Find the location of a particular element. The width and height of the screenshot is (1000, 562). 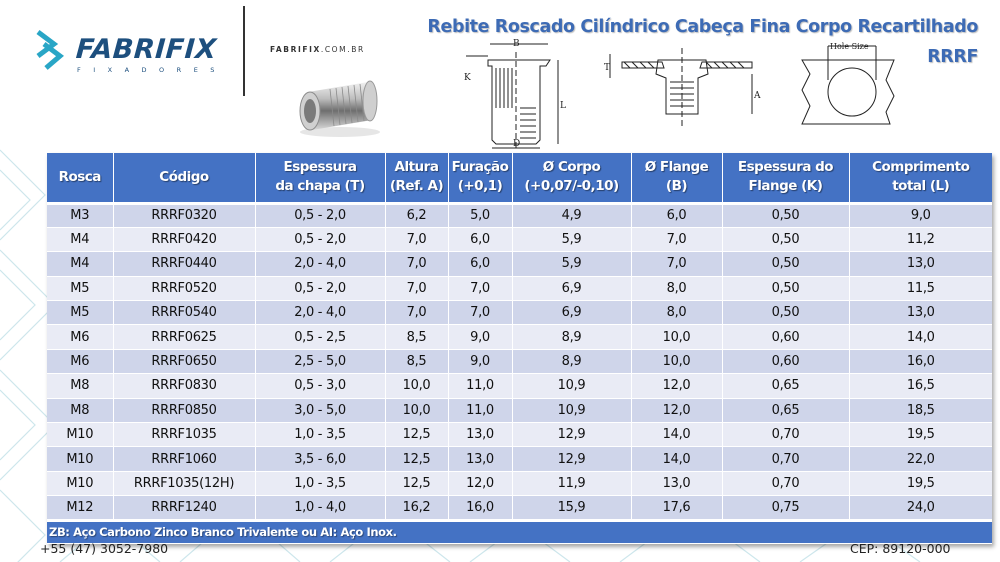

table-row: M4 RRRF0440 2,0 - 4,0 7,0 6,0 5,9 7,0 0,50 13,0 is located at coordinates (519, 264).